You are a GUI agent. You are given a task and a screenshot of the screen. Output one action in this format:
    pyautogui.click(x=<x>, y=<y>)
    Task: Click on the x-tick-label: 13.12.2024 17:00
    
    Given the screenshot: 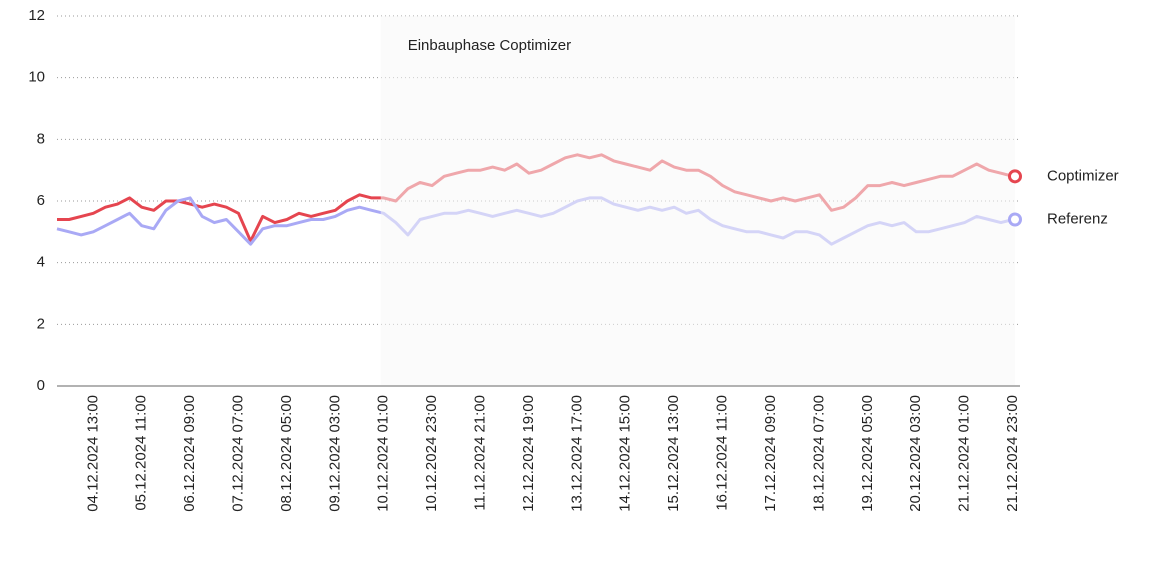 What is the action you would take?
    pyautogui.click(x=576, y=453)
    